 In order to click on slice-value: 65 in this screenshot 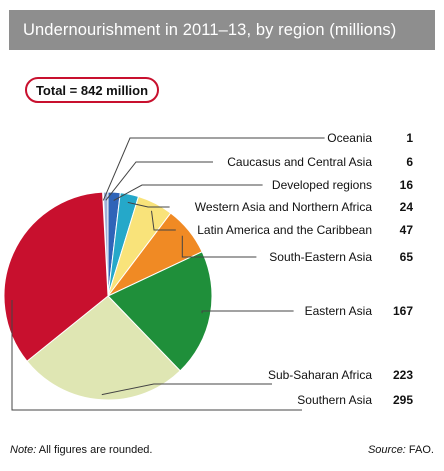, I will do `click(407, 257)`.